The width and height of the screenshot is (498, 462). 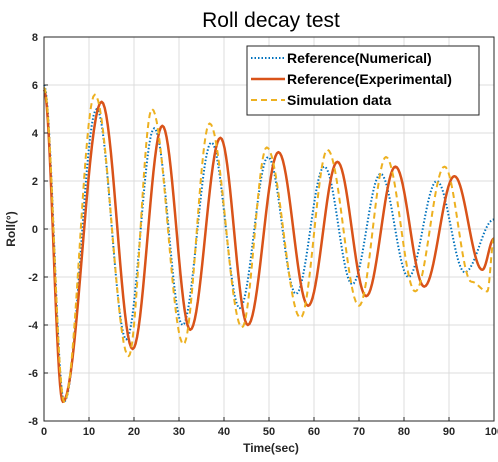 What do you see at coordinates (35, 182) in the screenshot?
I see `y-tick-label: 2` at bounding box center [35, 182].